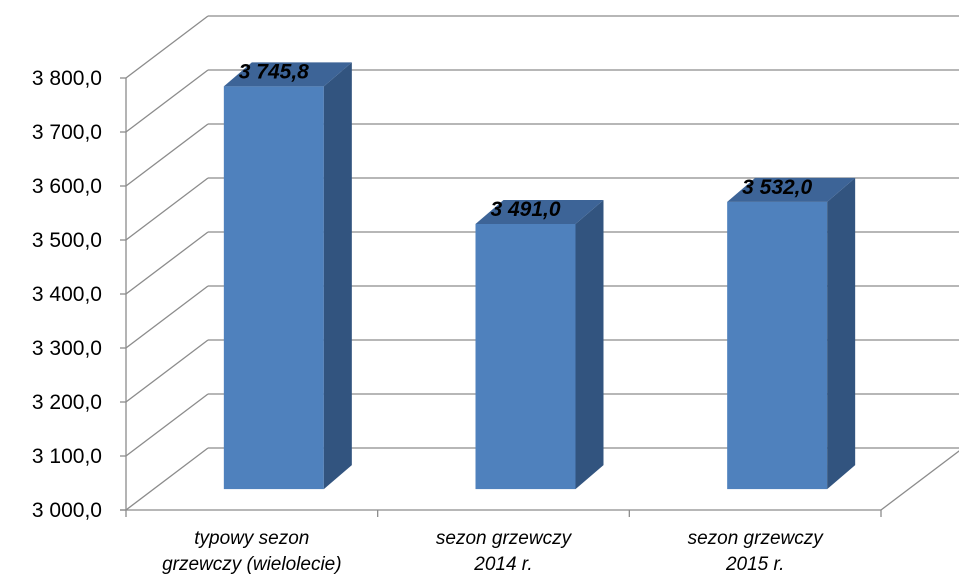 Image resolution: width=959 pixels, height=576 pixels. Describe the element at coordinates (919, 480) in the screenshot. I see `floor-right-edge` at that location.